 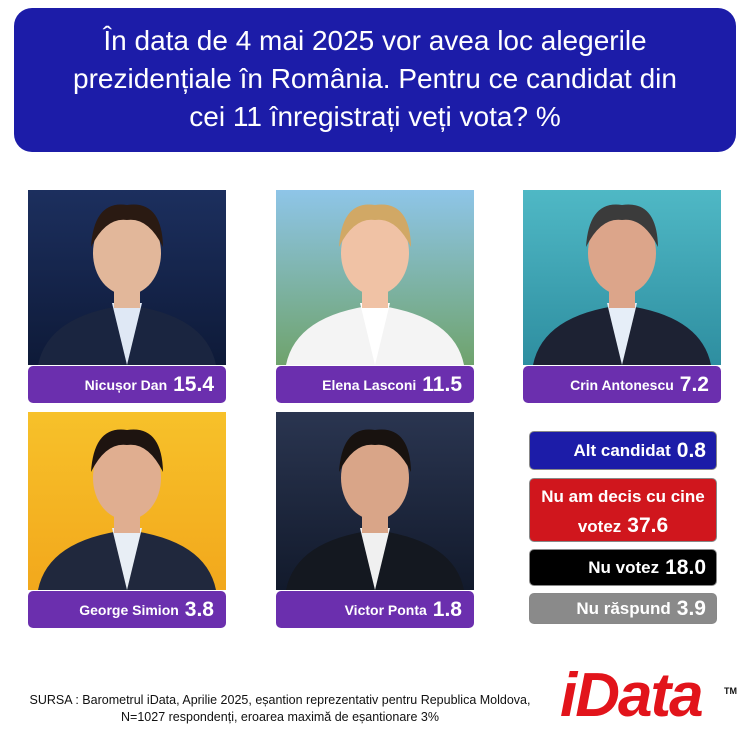 I want to click on logo: iData, so click(x=632, y=695).